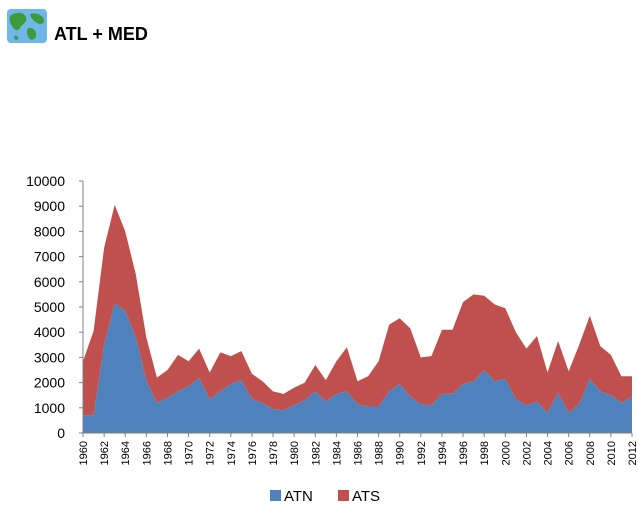  Describe the element at coordinates (126, 453) in the screenshot. I see `x-tick-label: 1964` at that location.